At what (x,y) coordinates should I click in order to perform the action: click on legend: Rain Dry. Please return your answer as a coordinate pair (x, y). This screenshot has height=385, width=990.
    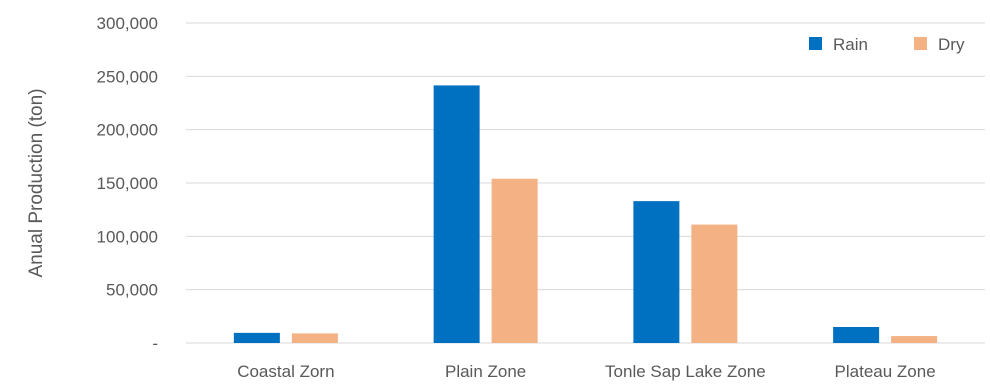
    Looking at the image, I should click on (887, 44).